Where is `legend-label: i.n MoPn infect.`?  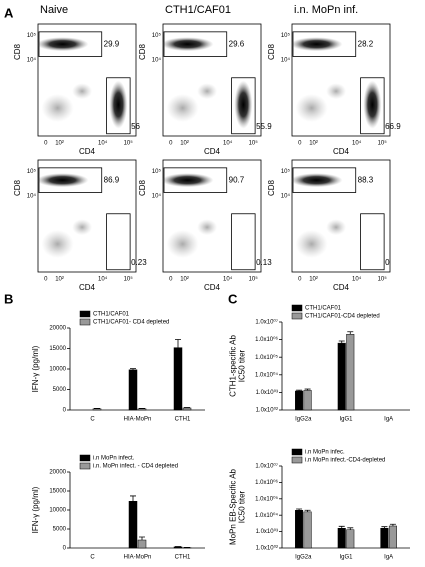 legend-label: i.n MoPn infect. is located at coordinates (114, 459).